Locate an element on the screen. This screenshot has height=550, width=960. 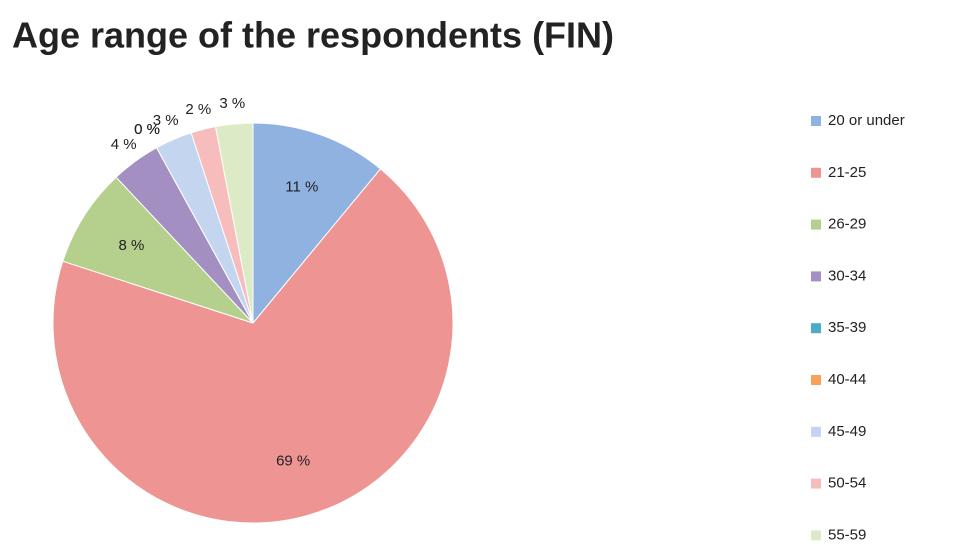
legend-label: 55-59 is located at coordinates (847, 534).